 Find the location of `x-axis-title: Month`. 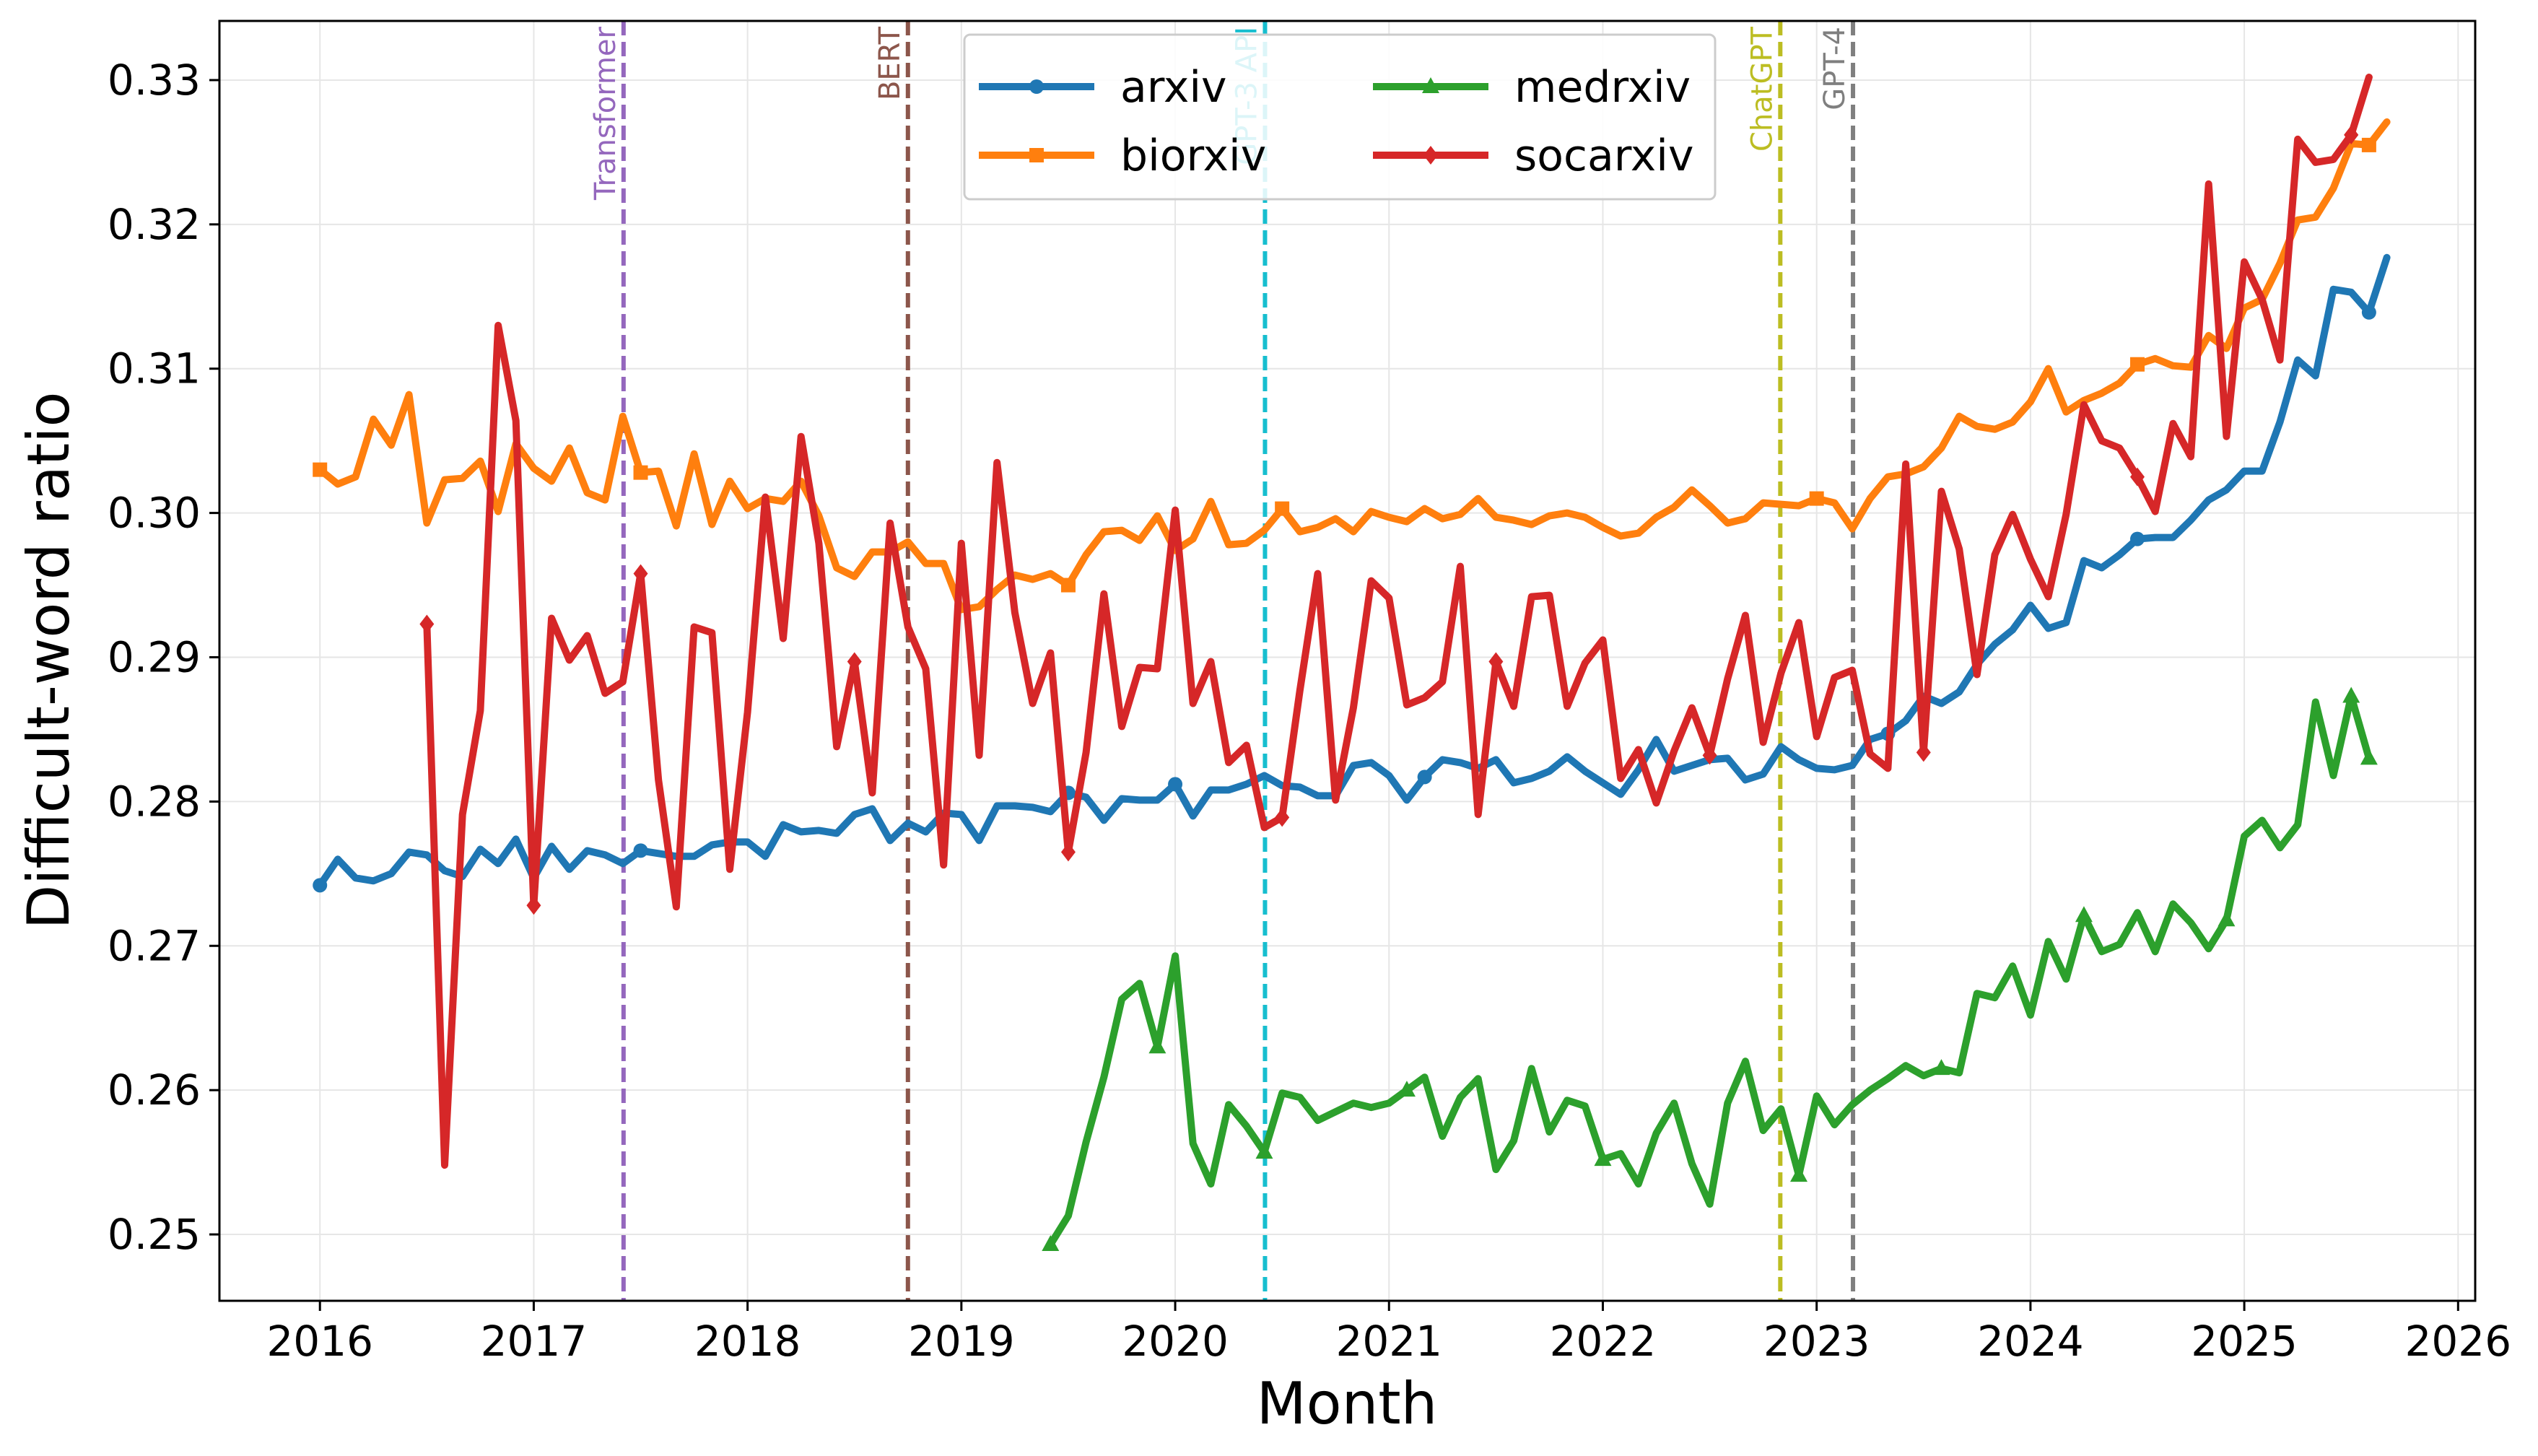

x-axis-title: Month is located at coordinates (1347, 1403).